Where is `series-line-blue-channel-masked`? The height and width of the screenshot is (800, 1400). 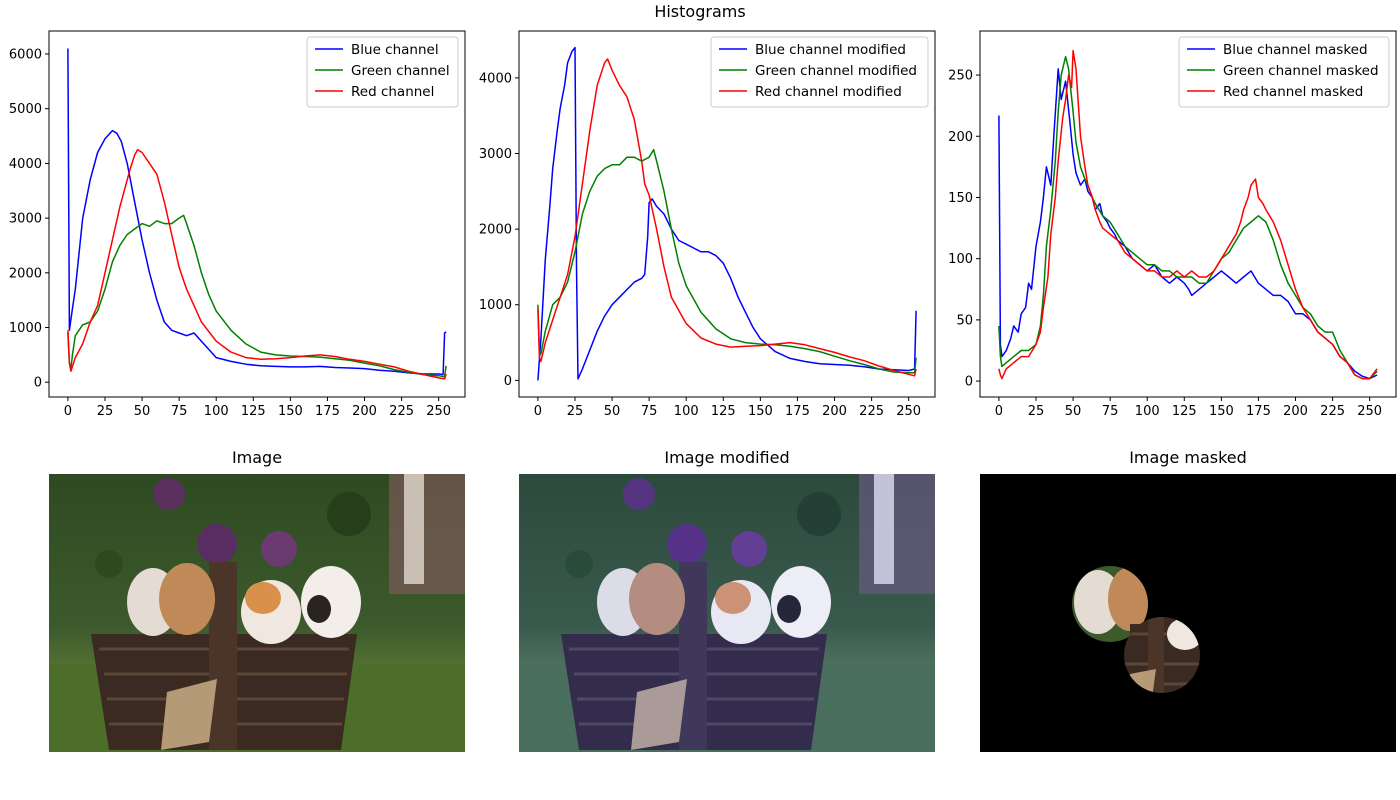
series-line-blue-channel-masked is located at coordinates (1188, 224).